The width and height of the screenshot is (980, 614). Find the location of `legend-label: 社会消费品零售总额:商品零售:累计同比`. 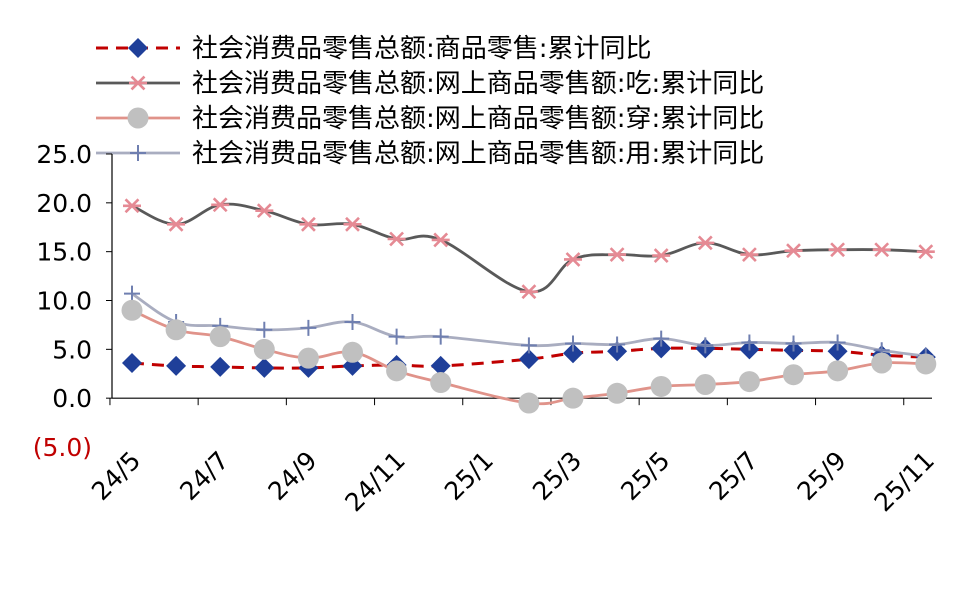

legend-label: 社会消费品零售总额:商品零售:累计同比 is located at coordinates (422, 49).